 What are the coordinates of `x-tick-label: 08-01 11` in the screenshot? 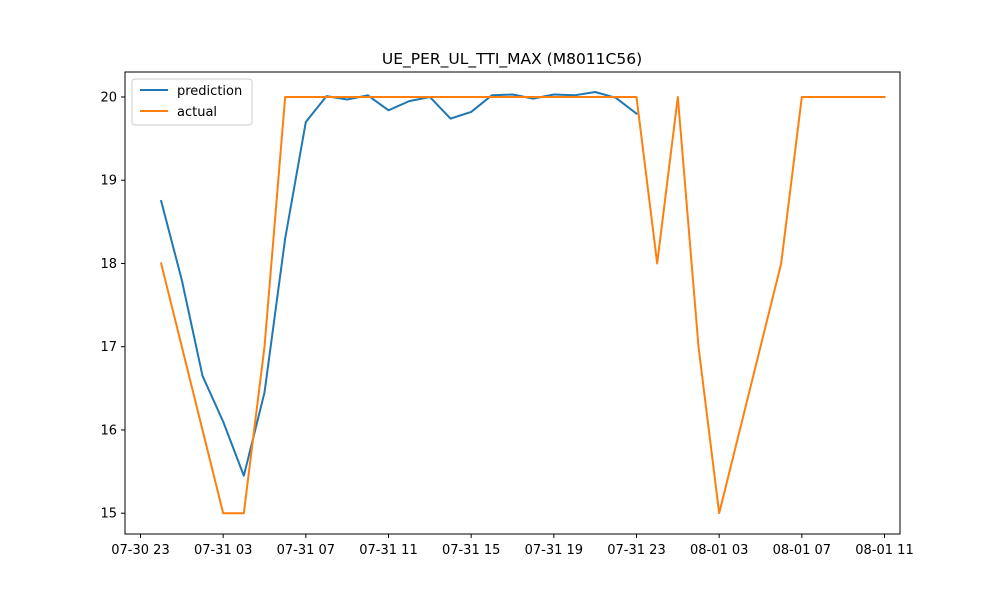 It's located at (884, 550).